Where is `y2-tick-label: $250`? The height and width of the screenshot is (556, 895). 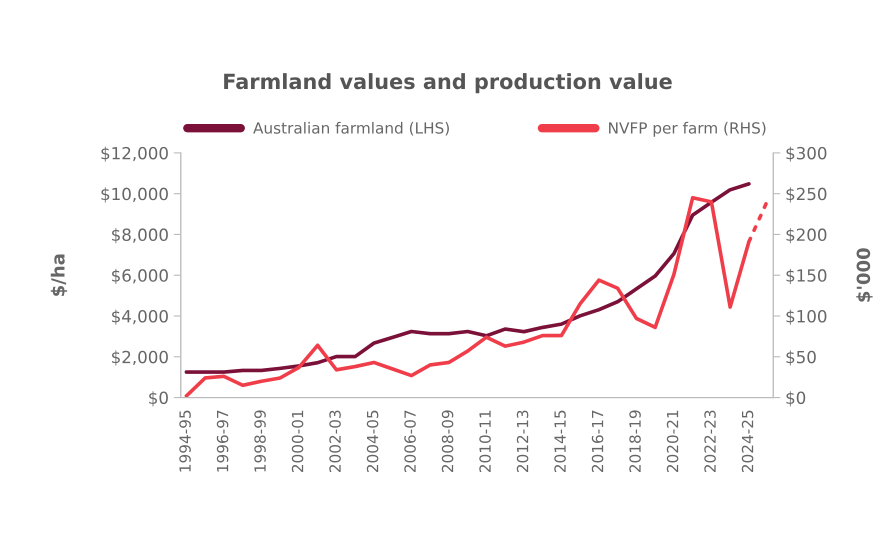 y2-tick-label: $250 is located at coordinates (806, 194).